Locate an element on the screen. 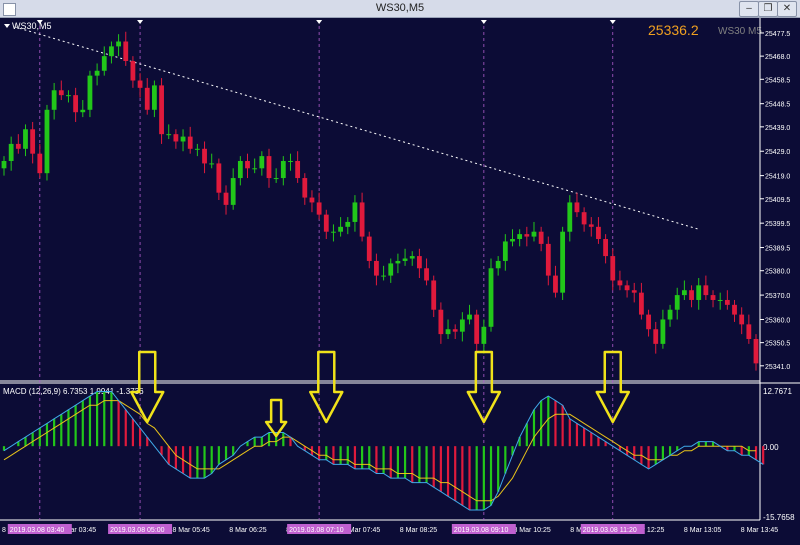  price-tick-label: 25360.0 is located at coordinates (777, 320).